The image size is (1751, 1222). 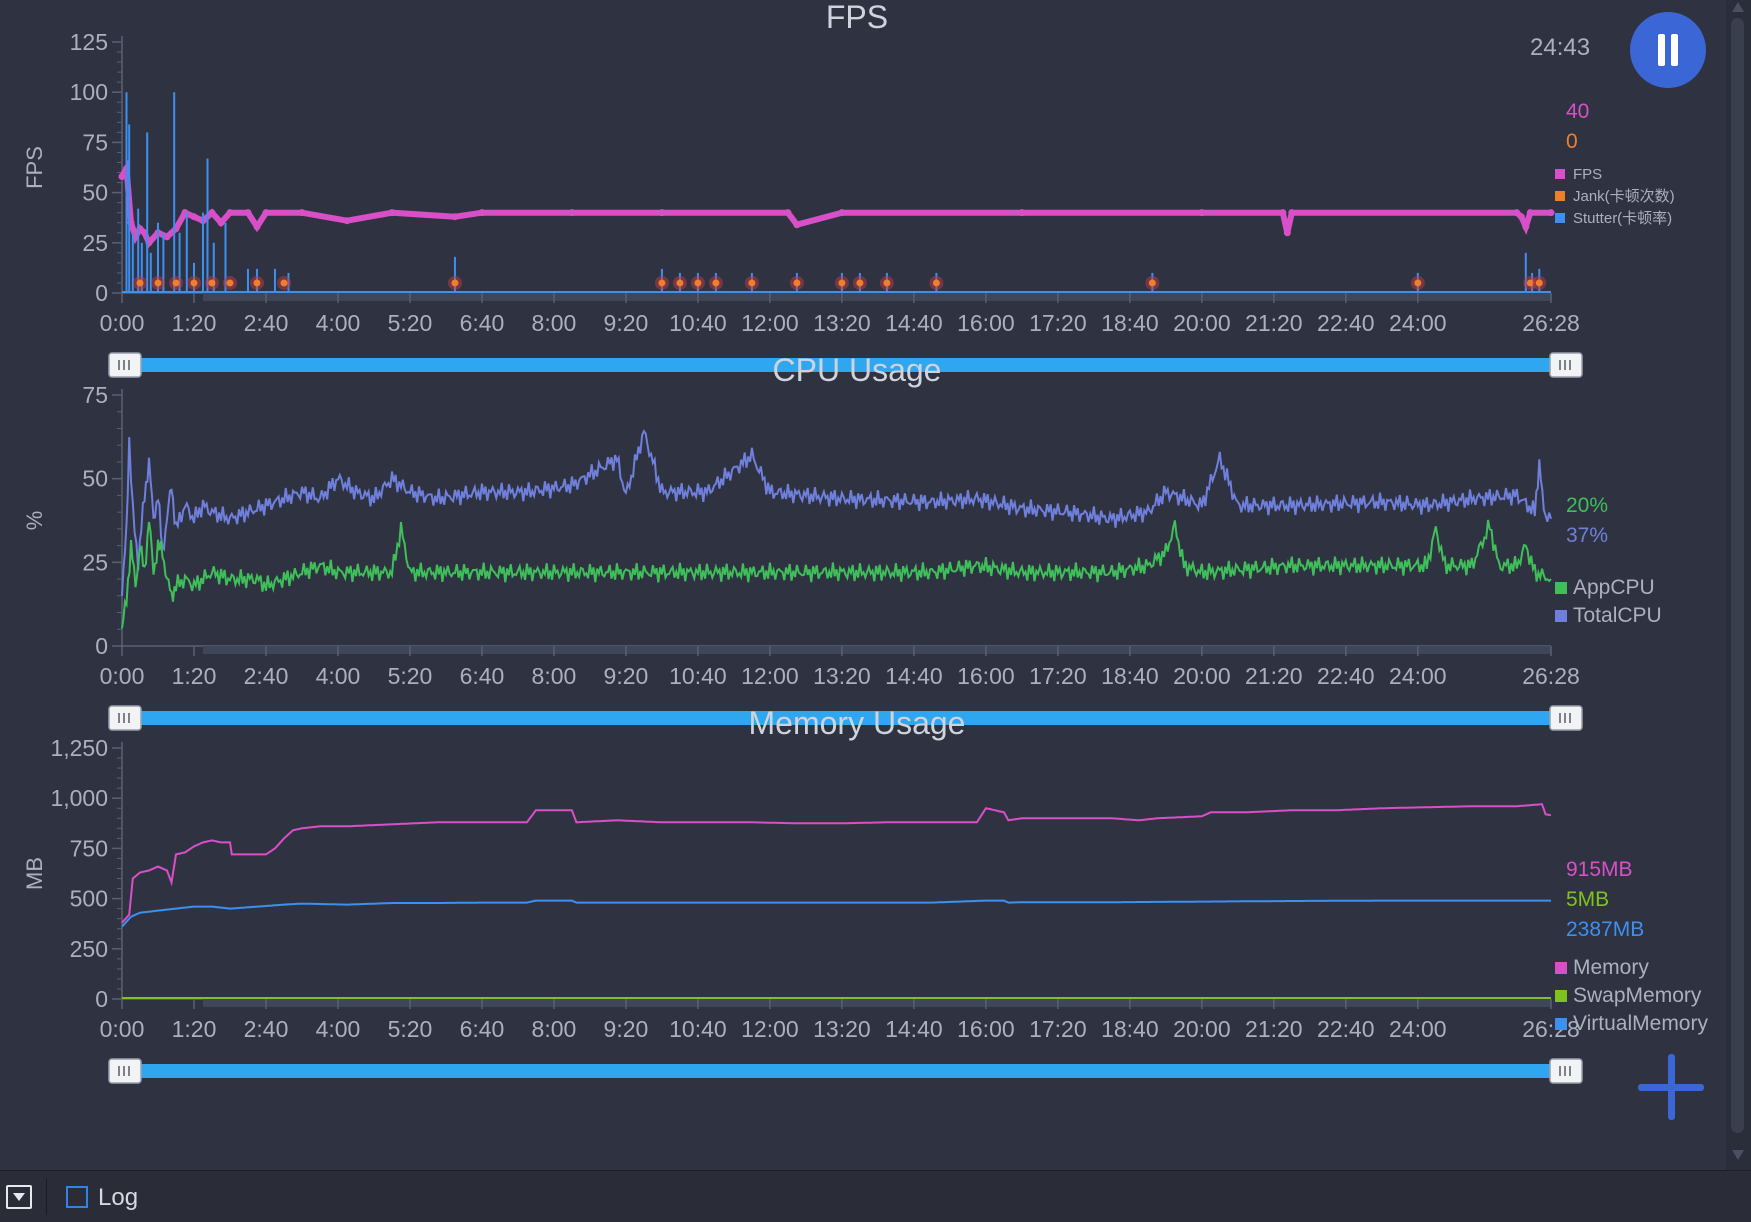 I want to click on toolbar-divider, so click(x=46, y=1197).